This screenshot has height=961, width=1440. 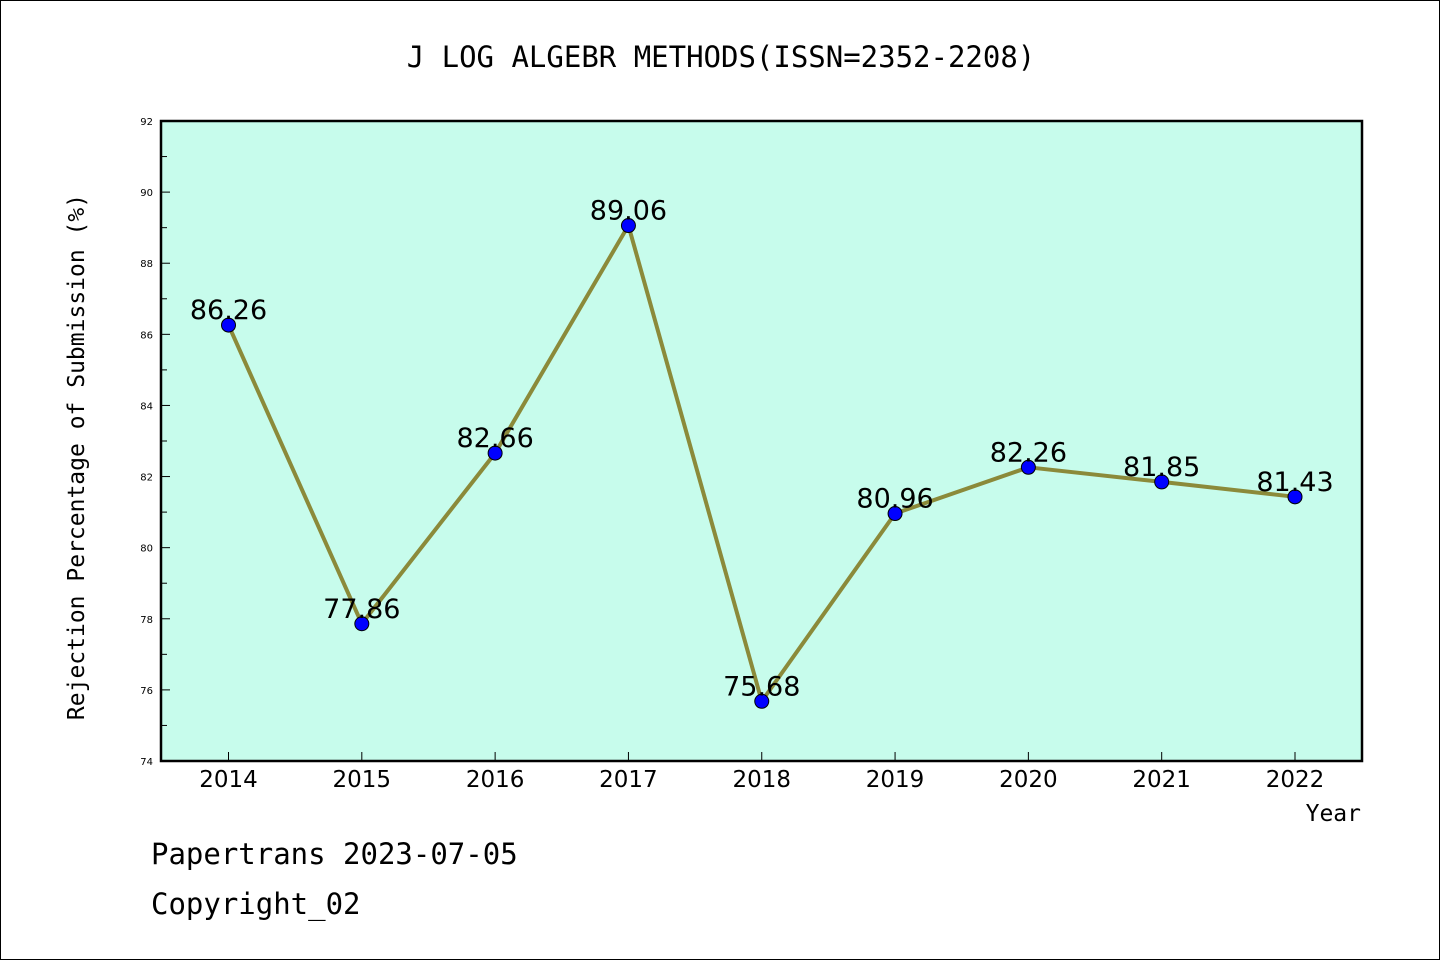 I want to click on y-axis-label: Rejection Percentage of Submission (%), so click(x=77, y=457).